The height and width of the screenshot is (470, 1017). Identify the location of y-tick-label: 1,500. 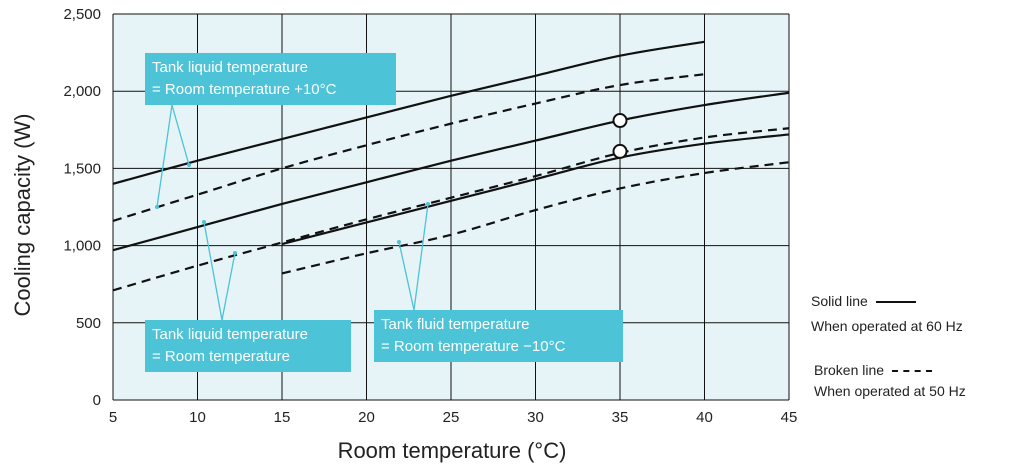
(82, 168).